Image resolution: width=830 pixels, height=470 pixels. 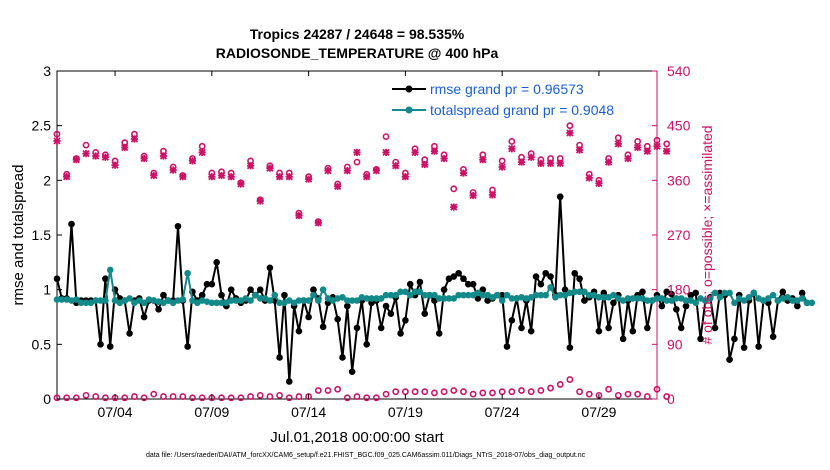 I want to click on y-tick-label-left: 0, so click(x=47, y=399).